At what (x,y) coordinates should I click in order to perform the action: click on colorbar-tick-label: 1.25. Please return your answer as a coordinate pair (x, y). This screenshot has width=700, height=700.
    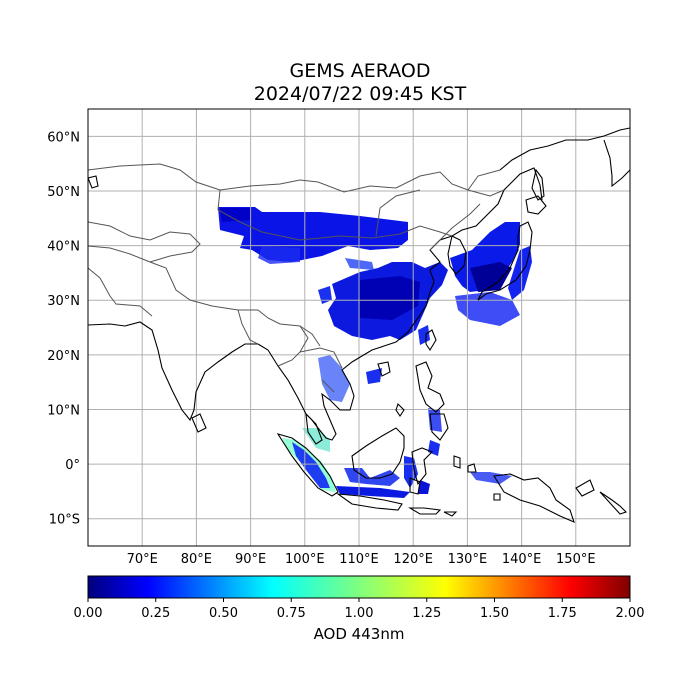
    Looking at the image, I should click on (426, 613).